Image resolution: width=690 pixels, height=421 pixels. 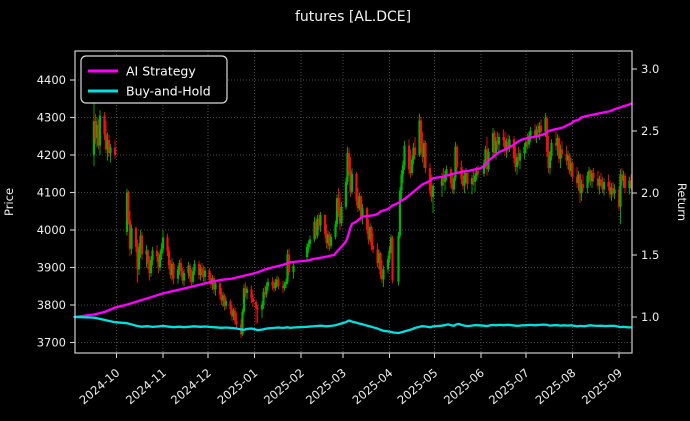 What do you see at coordinates (161, 71) in the screenshot?
I see `legend-label-ai-strategy: AI Strategy` at bounding box center [161, 71].